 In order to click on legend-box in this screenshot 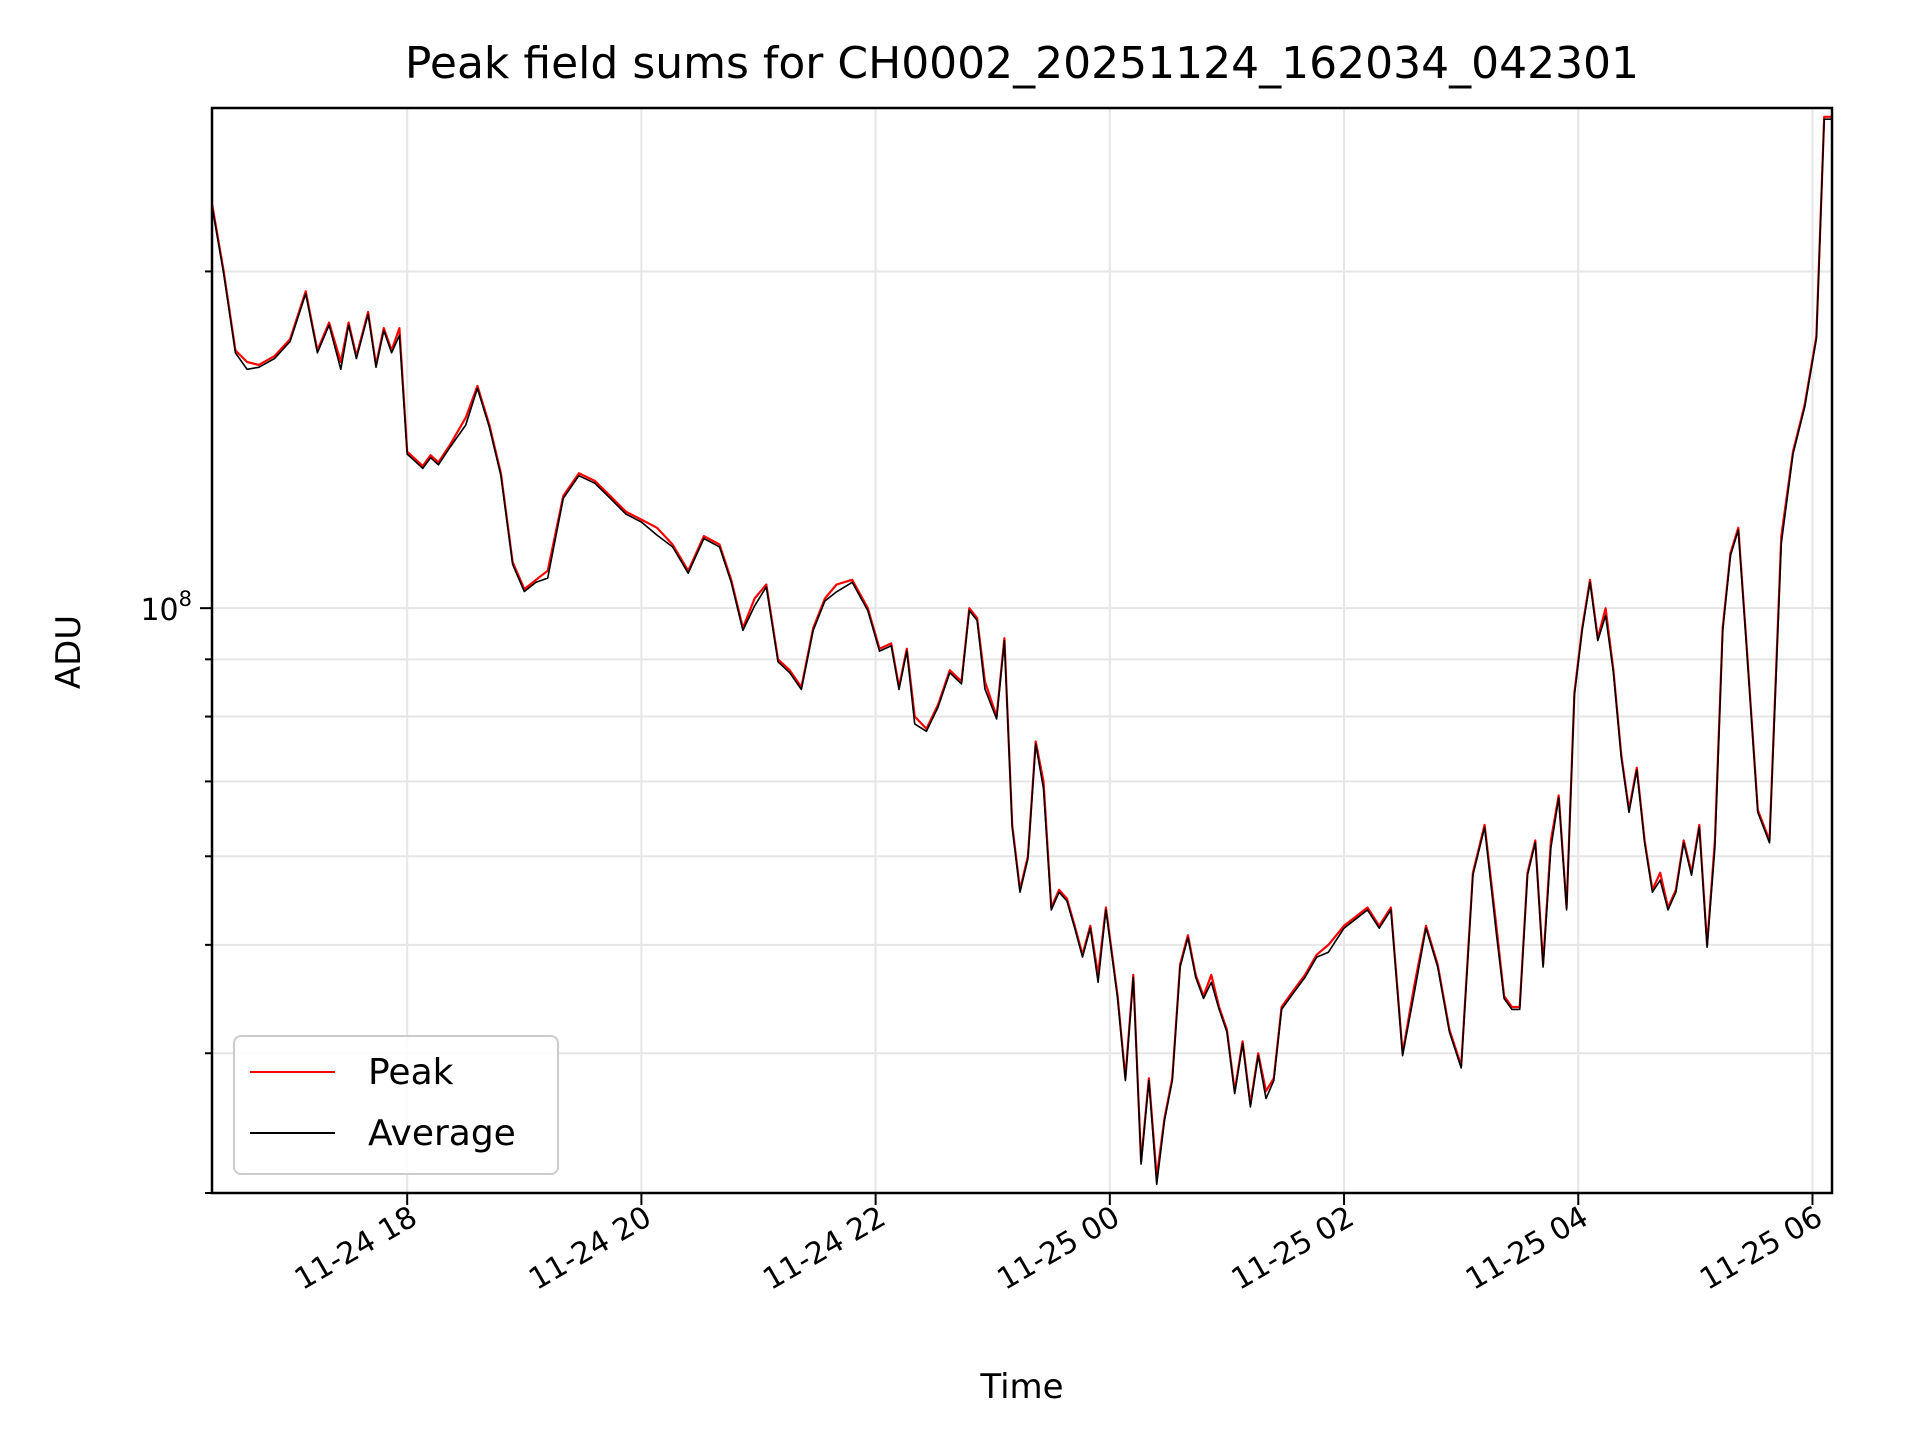, I will do `click(396, 1105)`.